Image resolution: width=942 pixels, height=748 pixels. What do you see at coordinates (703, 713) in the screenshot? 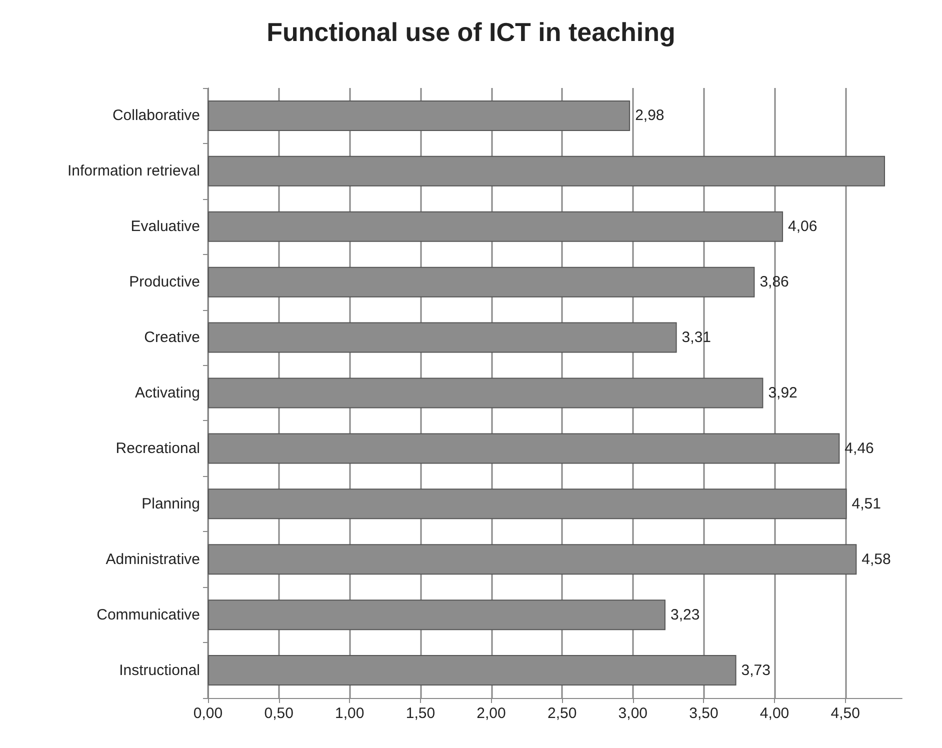
I see `x-tick-label: 3,50` at bounding box center [703, 713].